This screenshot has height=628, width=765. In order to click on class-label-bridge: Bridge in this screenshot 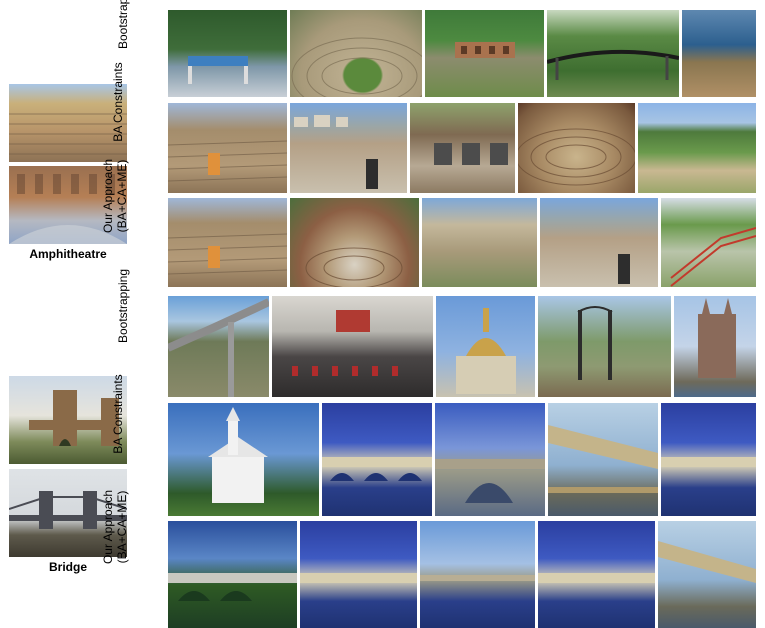, I will do `click(67, 567)`.